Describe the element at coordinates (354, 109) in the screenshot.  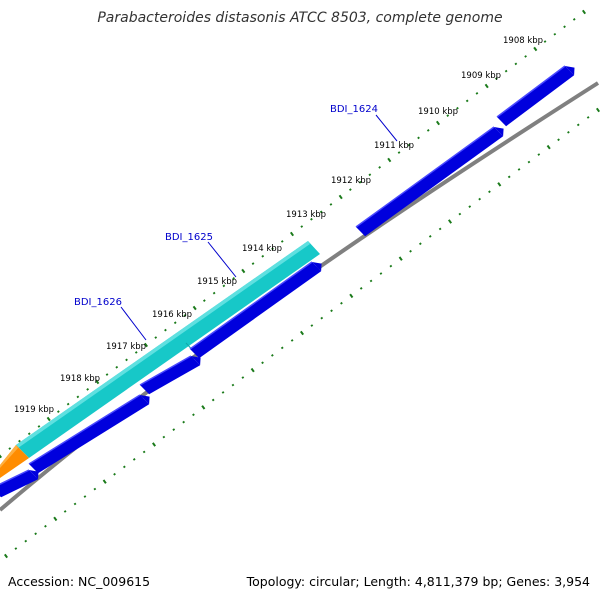
I see `gene-label-bdi-1624: BDI_1624` at that location.